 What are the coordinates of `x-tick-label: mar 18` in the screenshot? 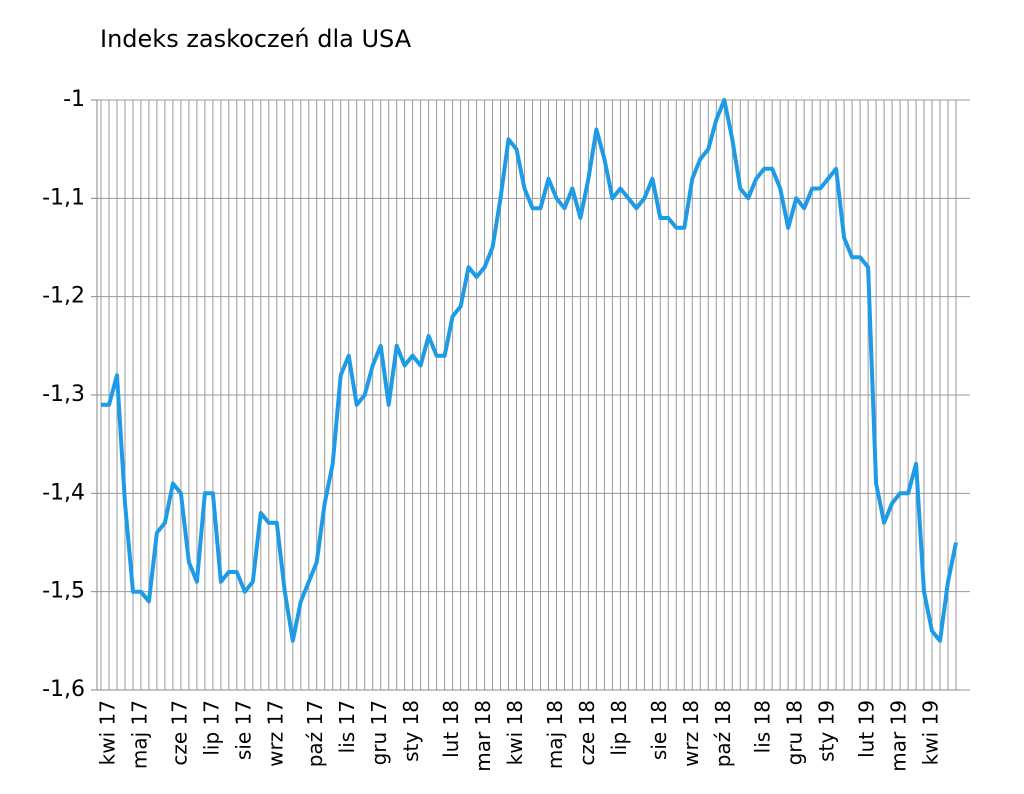 It's located at (483, 736).